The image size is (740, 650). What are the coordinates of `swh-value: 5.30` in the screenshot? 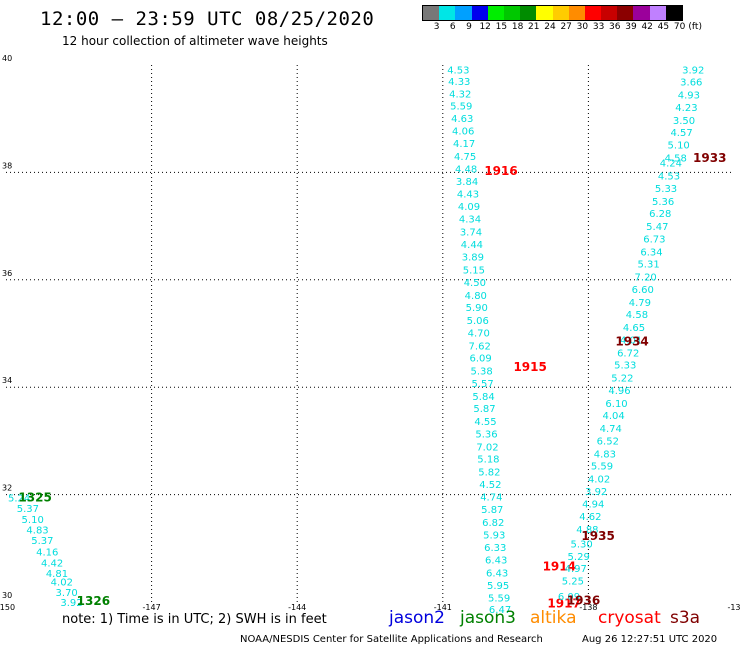 It's located at (581, 544).